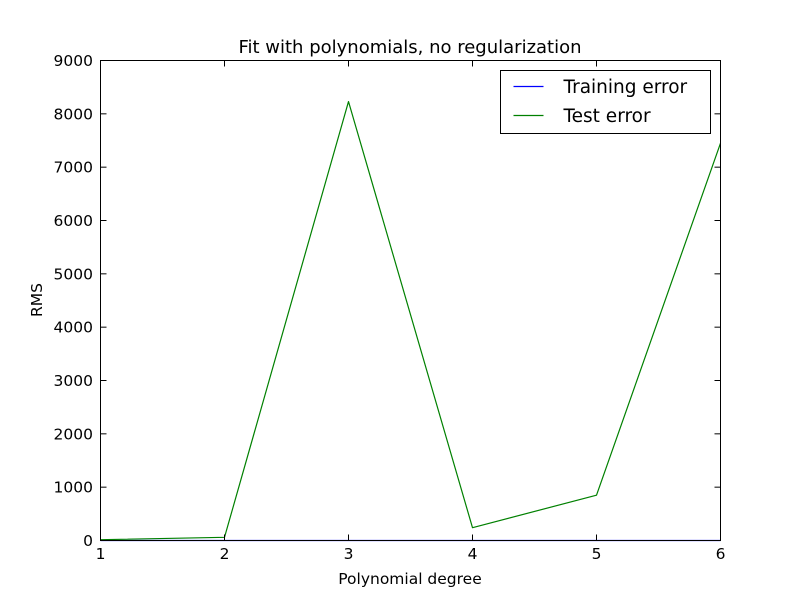 The image size is (800, 600). Describe the element at coordinates (349, 554) in the screenshot. I see `x-tick-label: 3` at that location.